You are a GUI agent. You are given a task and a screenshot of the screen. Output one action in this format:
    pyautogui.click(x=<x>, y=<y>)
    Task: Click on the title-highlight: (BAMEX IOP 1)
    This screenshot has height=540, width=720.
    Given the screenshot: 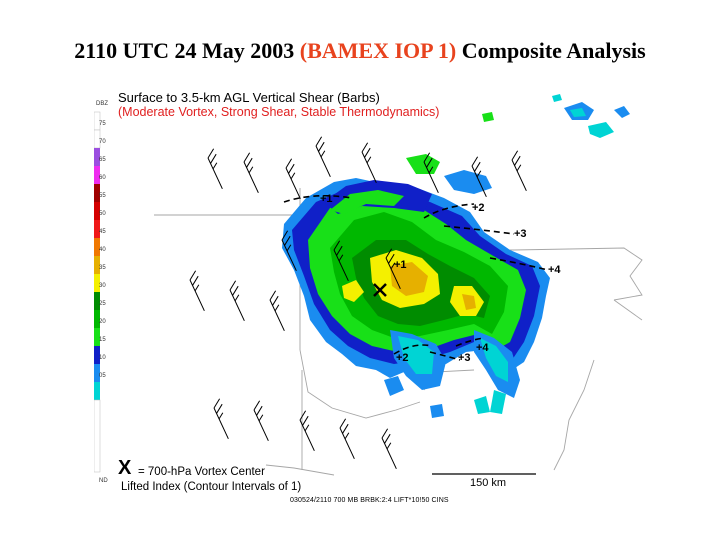 What is the action you would take?
    pyautogui.click(x=378, y=50)
    